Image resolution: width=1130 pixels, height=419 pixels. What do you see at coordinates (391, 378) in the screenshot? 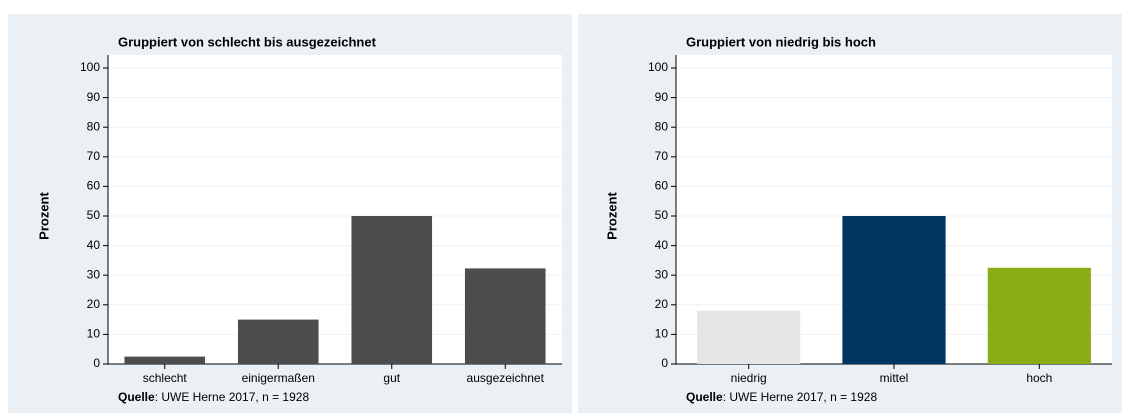
I see `x-tick-label: gut` at bounding box center [391, 378].